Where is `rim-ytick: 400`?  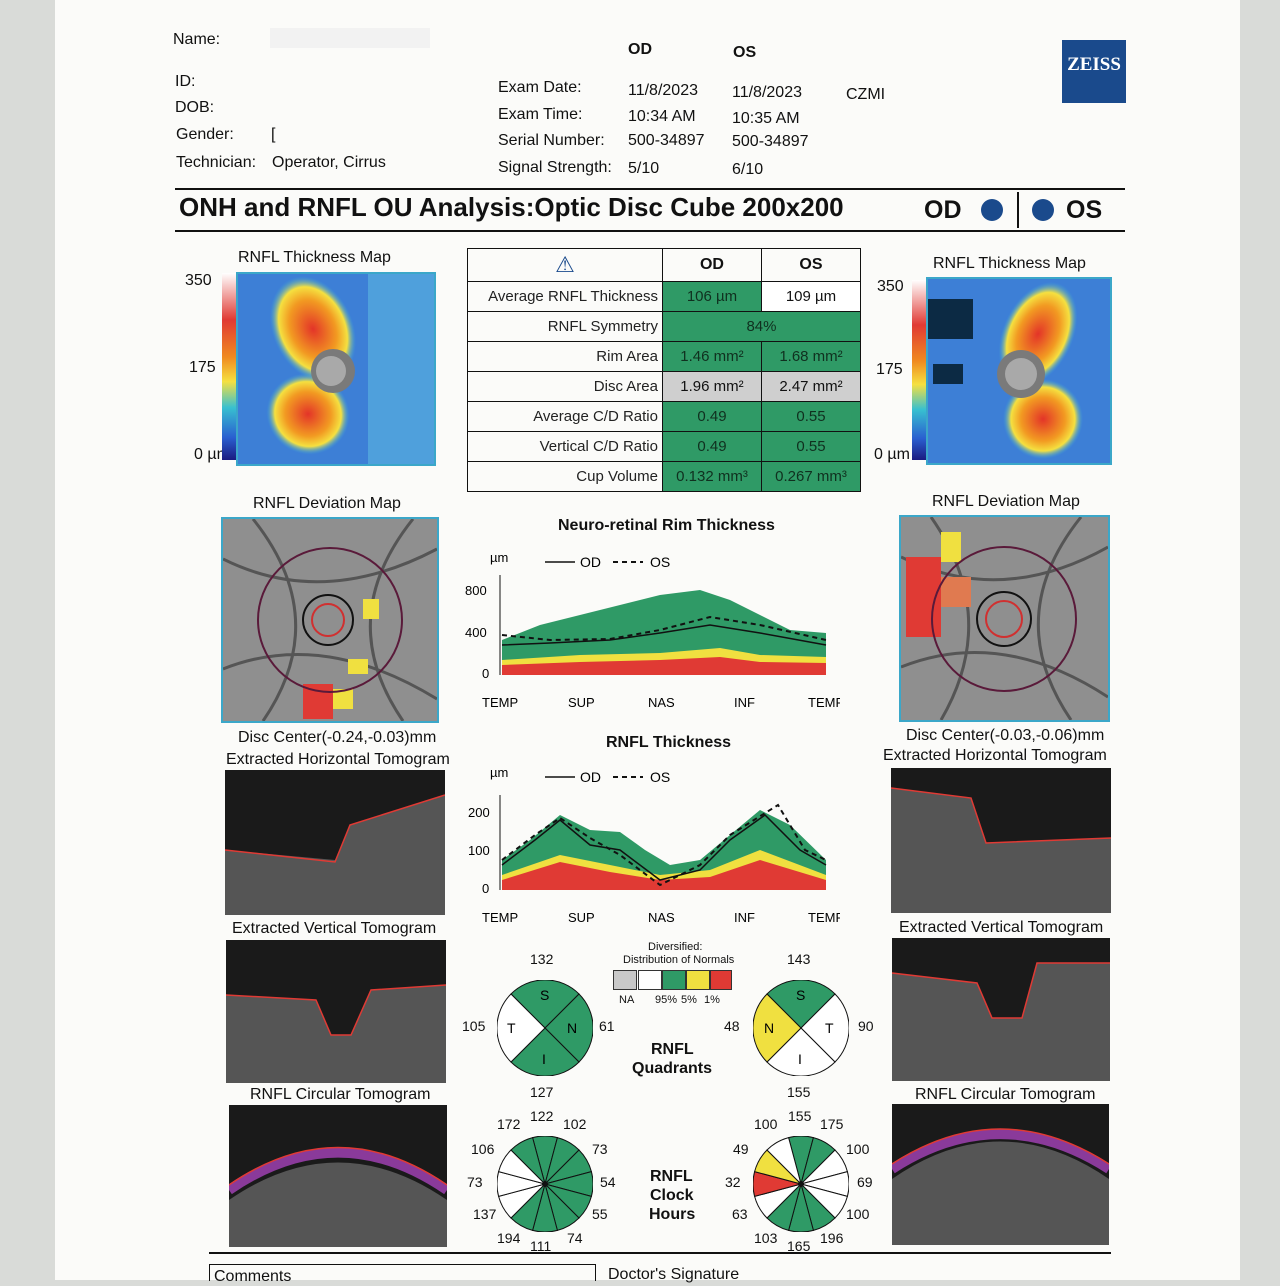 rim-ytick: 400 is located at coordinates (476, 632).